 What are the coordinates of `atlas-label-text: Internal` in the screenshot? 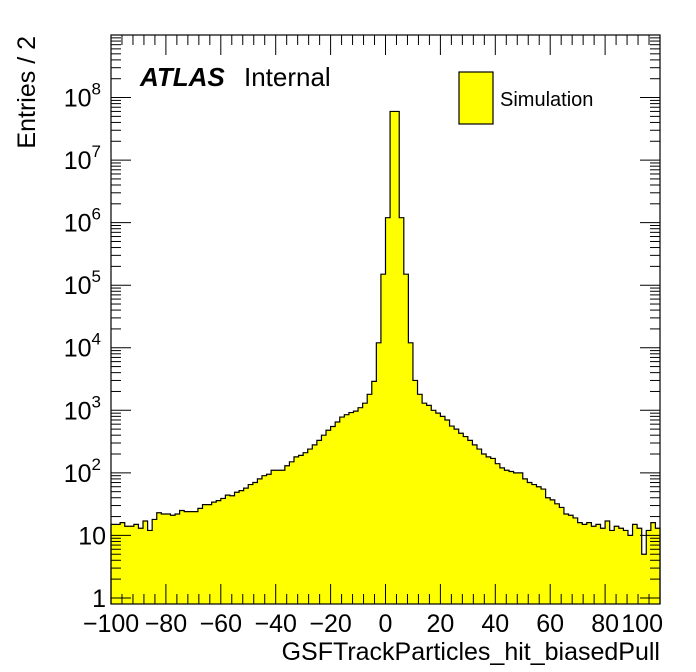 It's located at (287, 77).